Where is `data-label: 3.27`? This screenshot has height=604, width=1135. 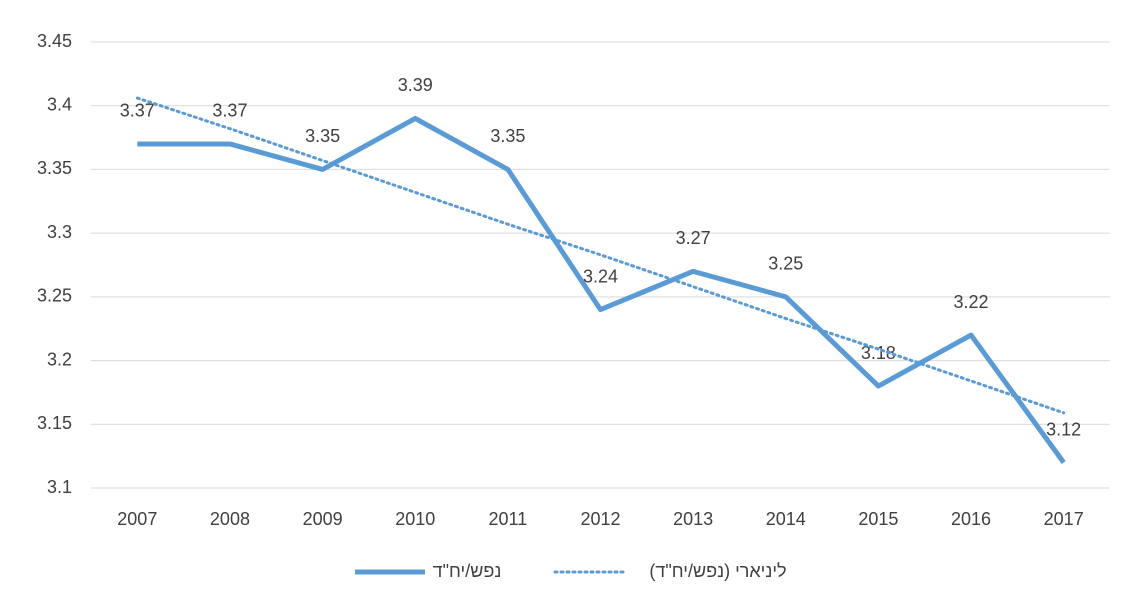 data-label: 3.27 is located at coordinates (693, 238).